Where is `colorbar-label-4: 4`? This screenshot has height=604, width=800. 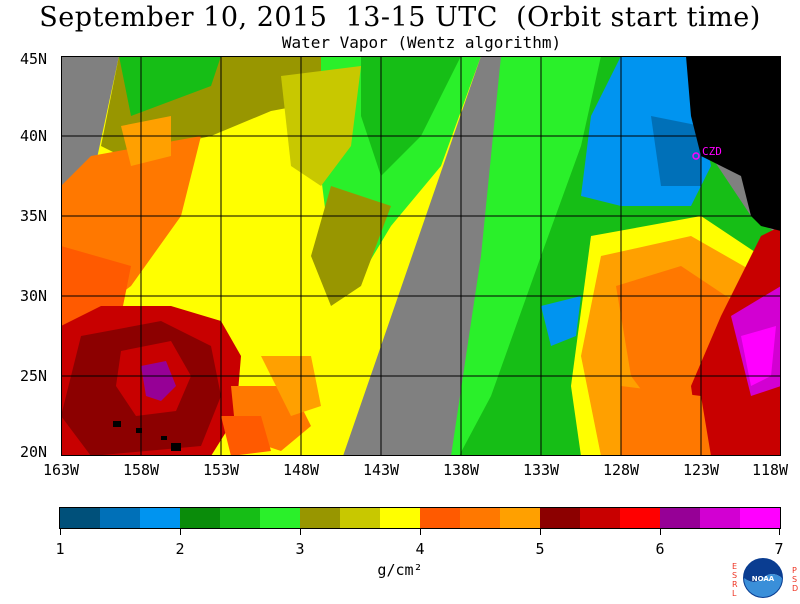
colorbar-label-4: 4 is located at coordinates (420, 549).